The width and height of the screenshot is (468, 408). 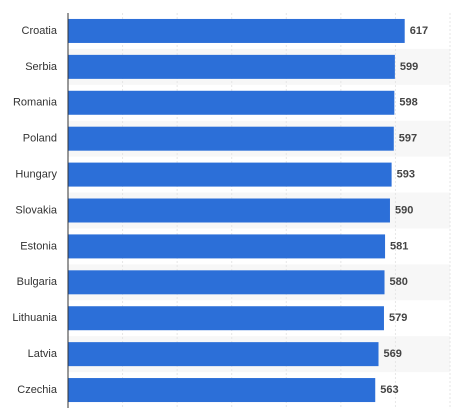 I want to click on y-tick-label: Hungary, so click(x=36, y=174).